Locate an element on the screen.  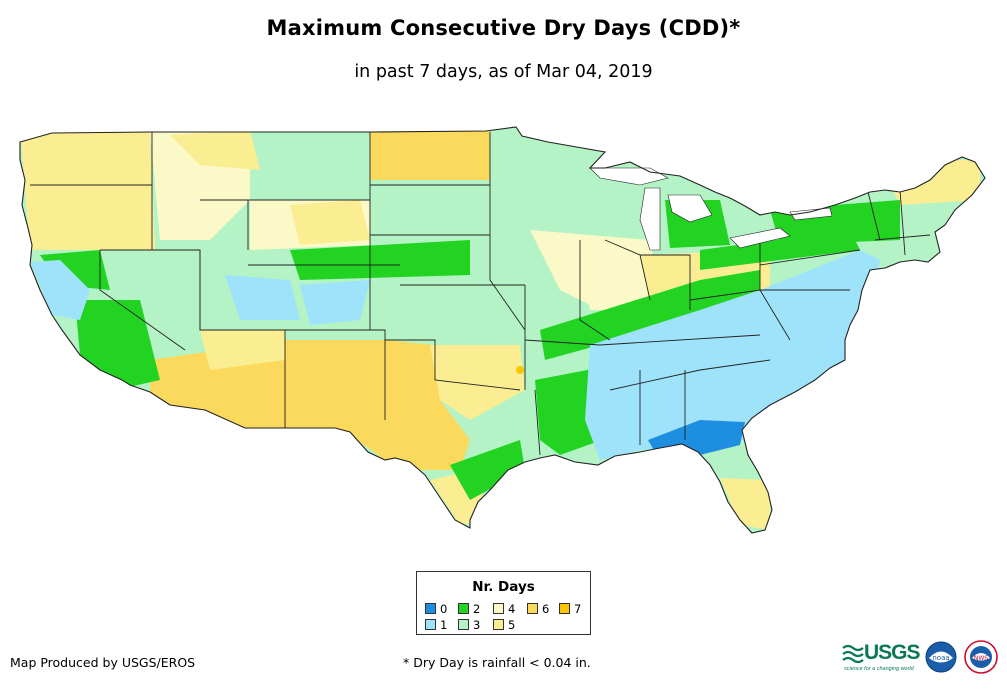
nws-logo-icon: NWS is located at coordinates (981, 657).